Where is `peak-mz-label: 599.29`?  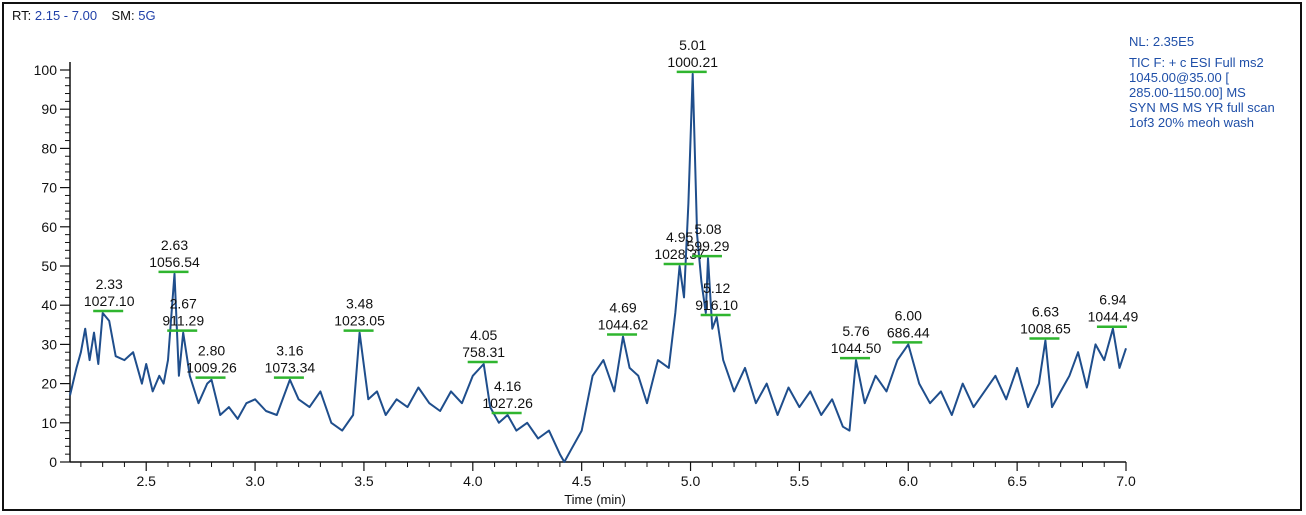
peak-mz-label: 599.29 is located at coordinates (708, 246).